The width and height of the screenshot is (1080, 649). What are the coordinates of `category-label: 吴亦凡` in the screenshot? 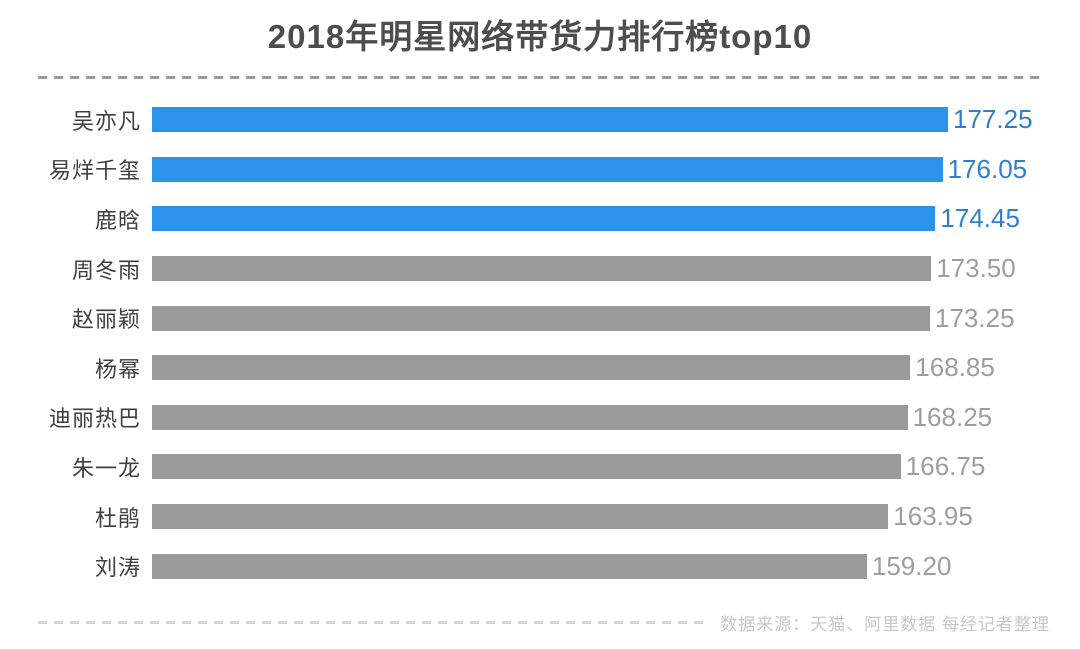 It's located at (106, 121).